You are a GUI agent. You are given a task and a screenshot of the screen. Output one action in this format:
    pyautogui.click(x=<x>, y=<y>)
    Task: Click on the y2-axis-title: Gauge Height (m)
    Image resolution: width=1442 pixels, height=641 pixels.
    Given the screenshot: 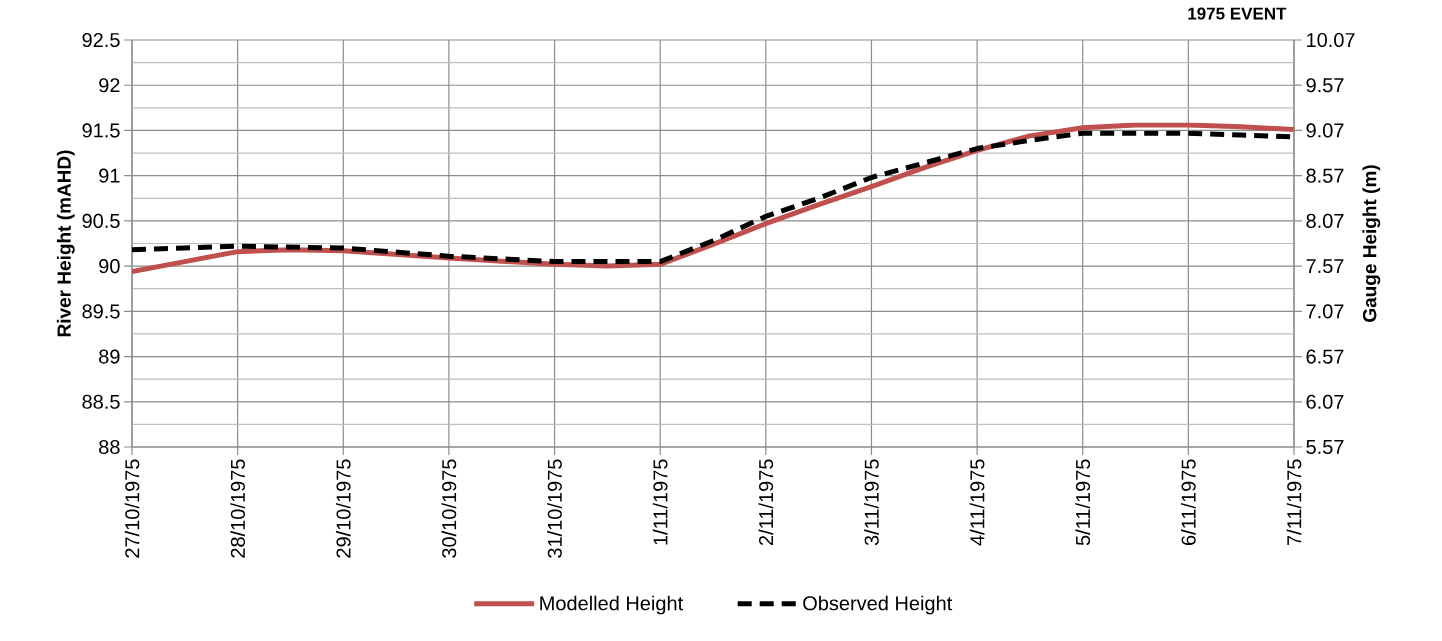 What is the action you would take?
    pyautogui.click(x=1371, y=243)
    